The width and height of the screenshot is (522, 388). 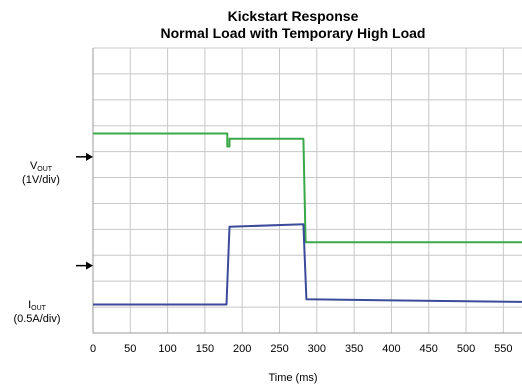 I want to click on vout-scale: (1V/div), so click(x=41, y=180).